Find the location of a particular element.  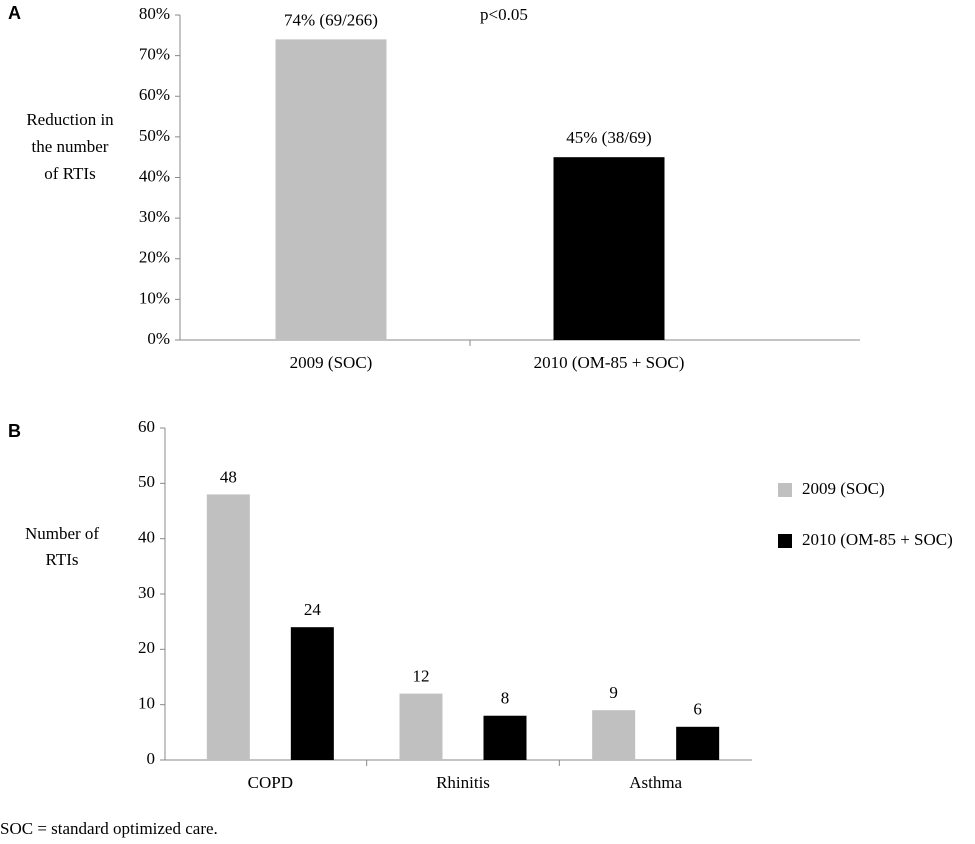

y-tick-label: 10% is located at coordinates (154, 297).